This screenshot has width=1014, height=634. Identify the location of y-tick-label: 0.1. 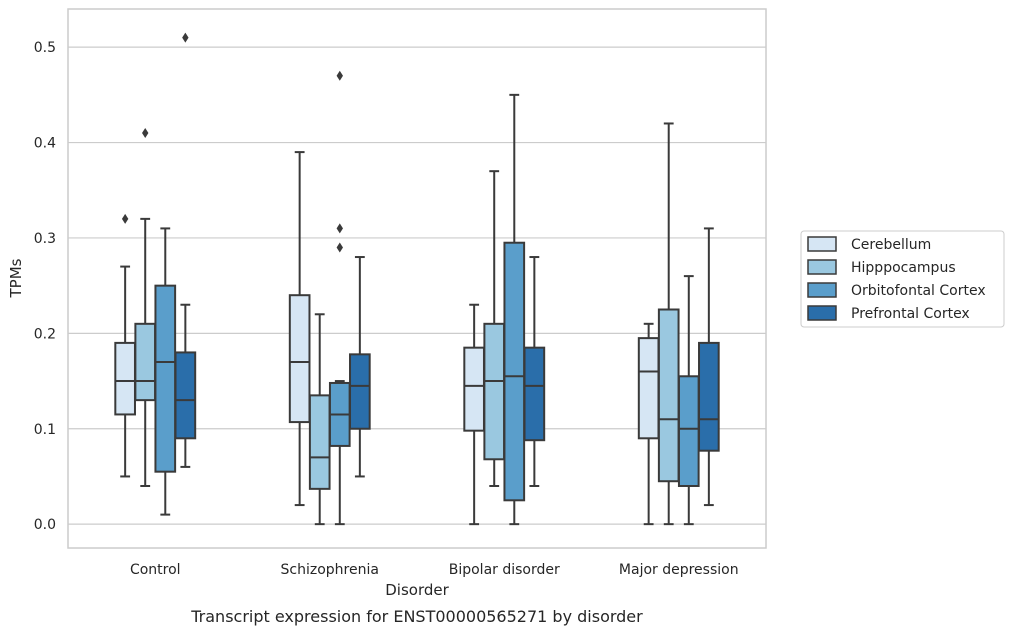
(45, 430).